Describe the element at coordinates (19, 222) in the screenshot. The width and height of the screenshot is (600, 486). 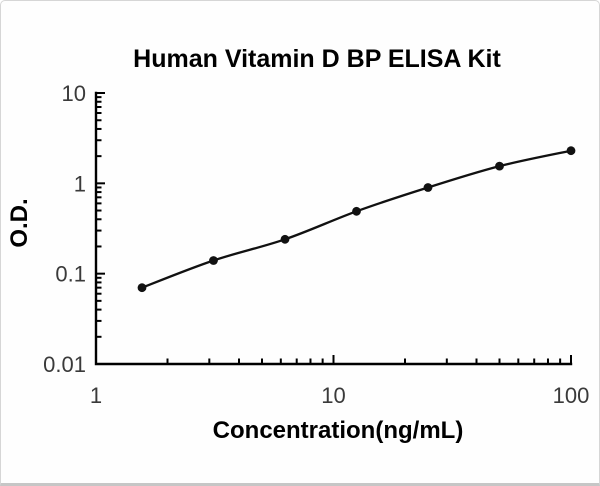
I see `y-axis-label: O.D.` at that location.